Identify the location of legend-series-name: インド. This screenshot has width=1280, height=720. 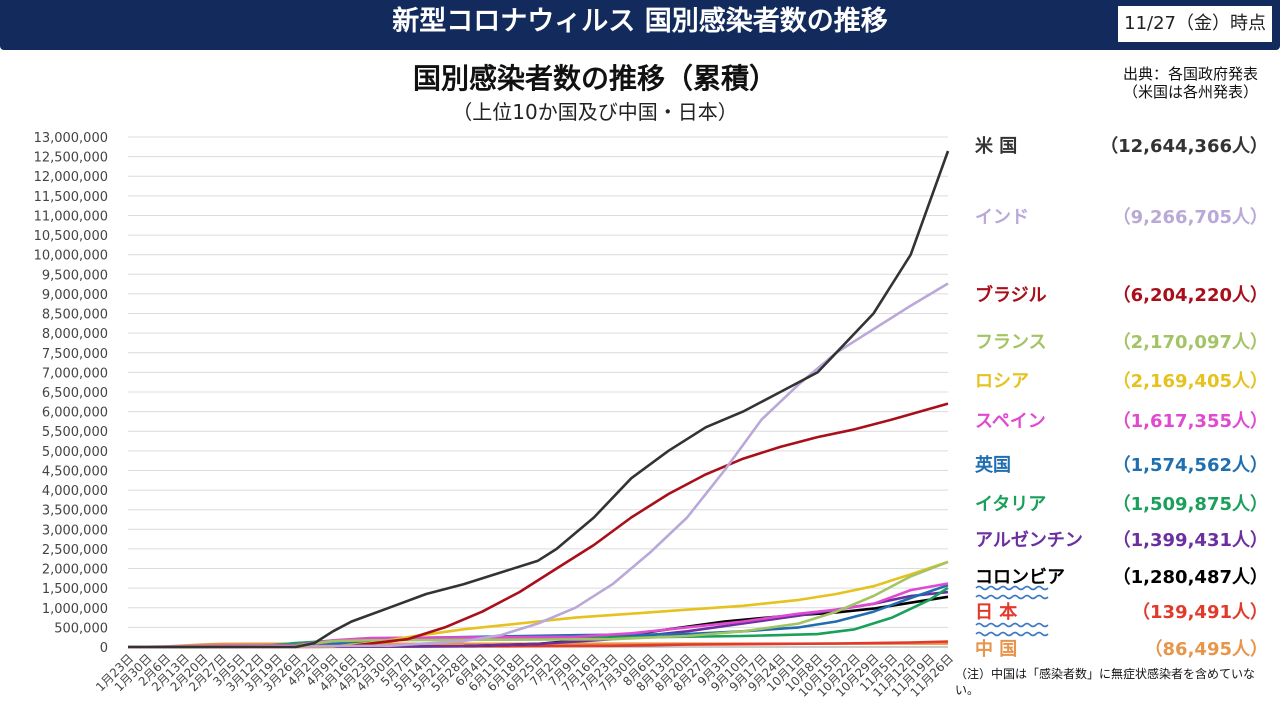
(1002, 217).